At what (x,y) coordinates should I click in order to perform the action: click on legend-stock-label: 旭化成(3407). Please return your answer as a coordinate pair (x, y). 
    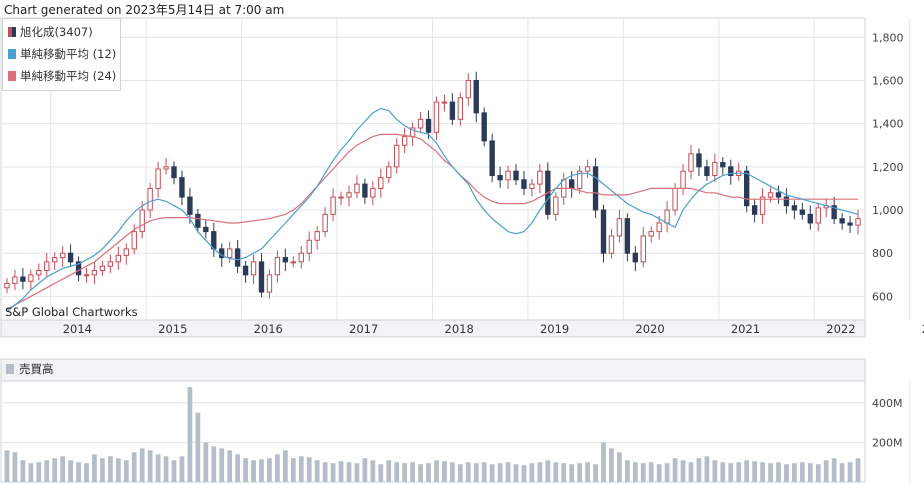
    Looking at the image, I should click on (56, 32).